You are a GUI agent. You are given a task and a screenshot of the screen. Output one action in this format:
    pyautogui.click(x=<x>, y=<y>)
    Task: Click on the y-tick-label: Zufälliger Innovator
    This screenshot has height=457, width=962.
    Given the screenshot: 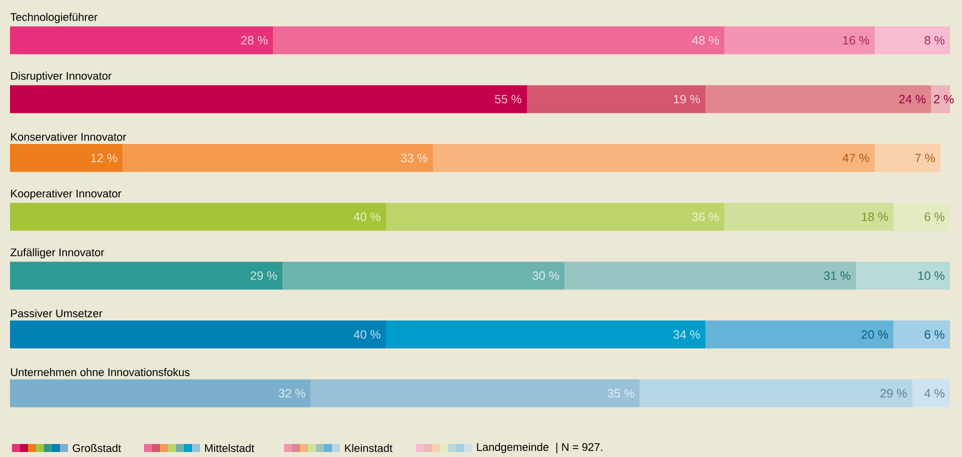 What is the action you would take?
    pyautogui.click(x=57, y=253)
    